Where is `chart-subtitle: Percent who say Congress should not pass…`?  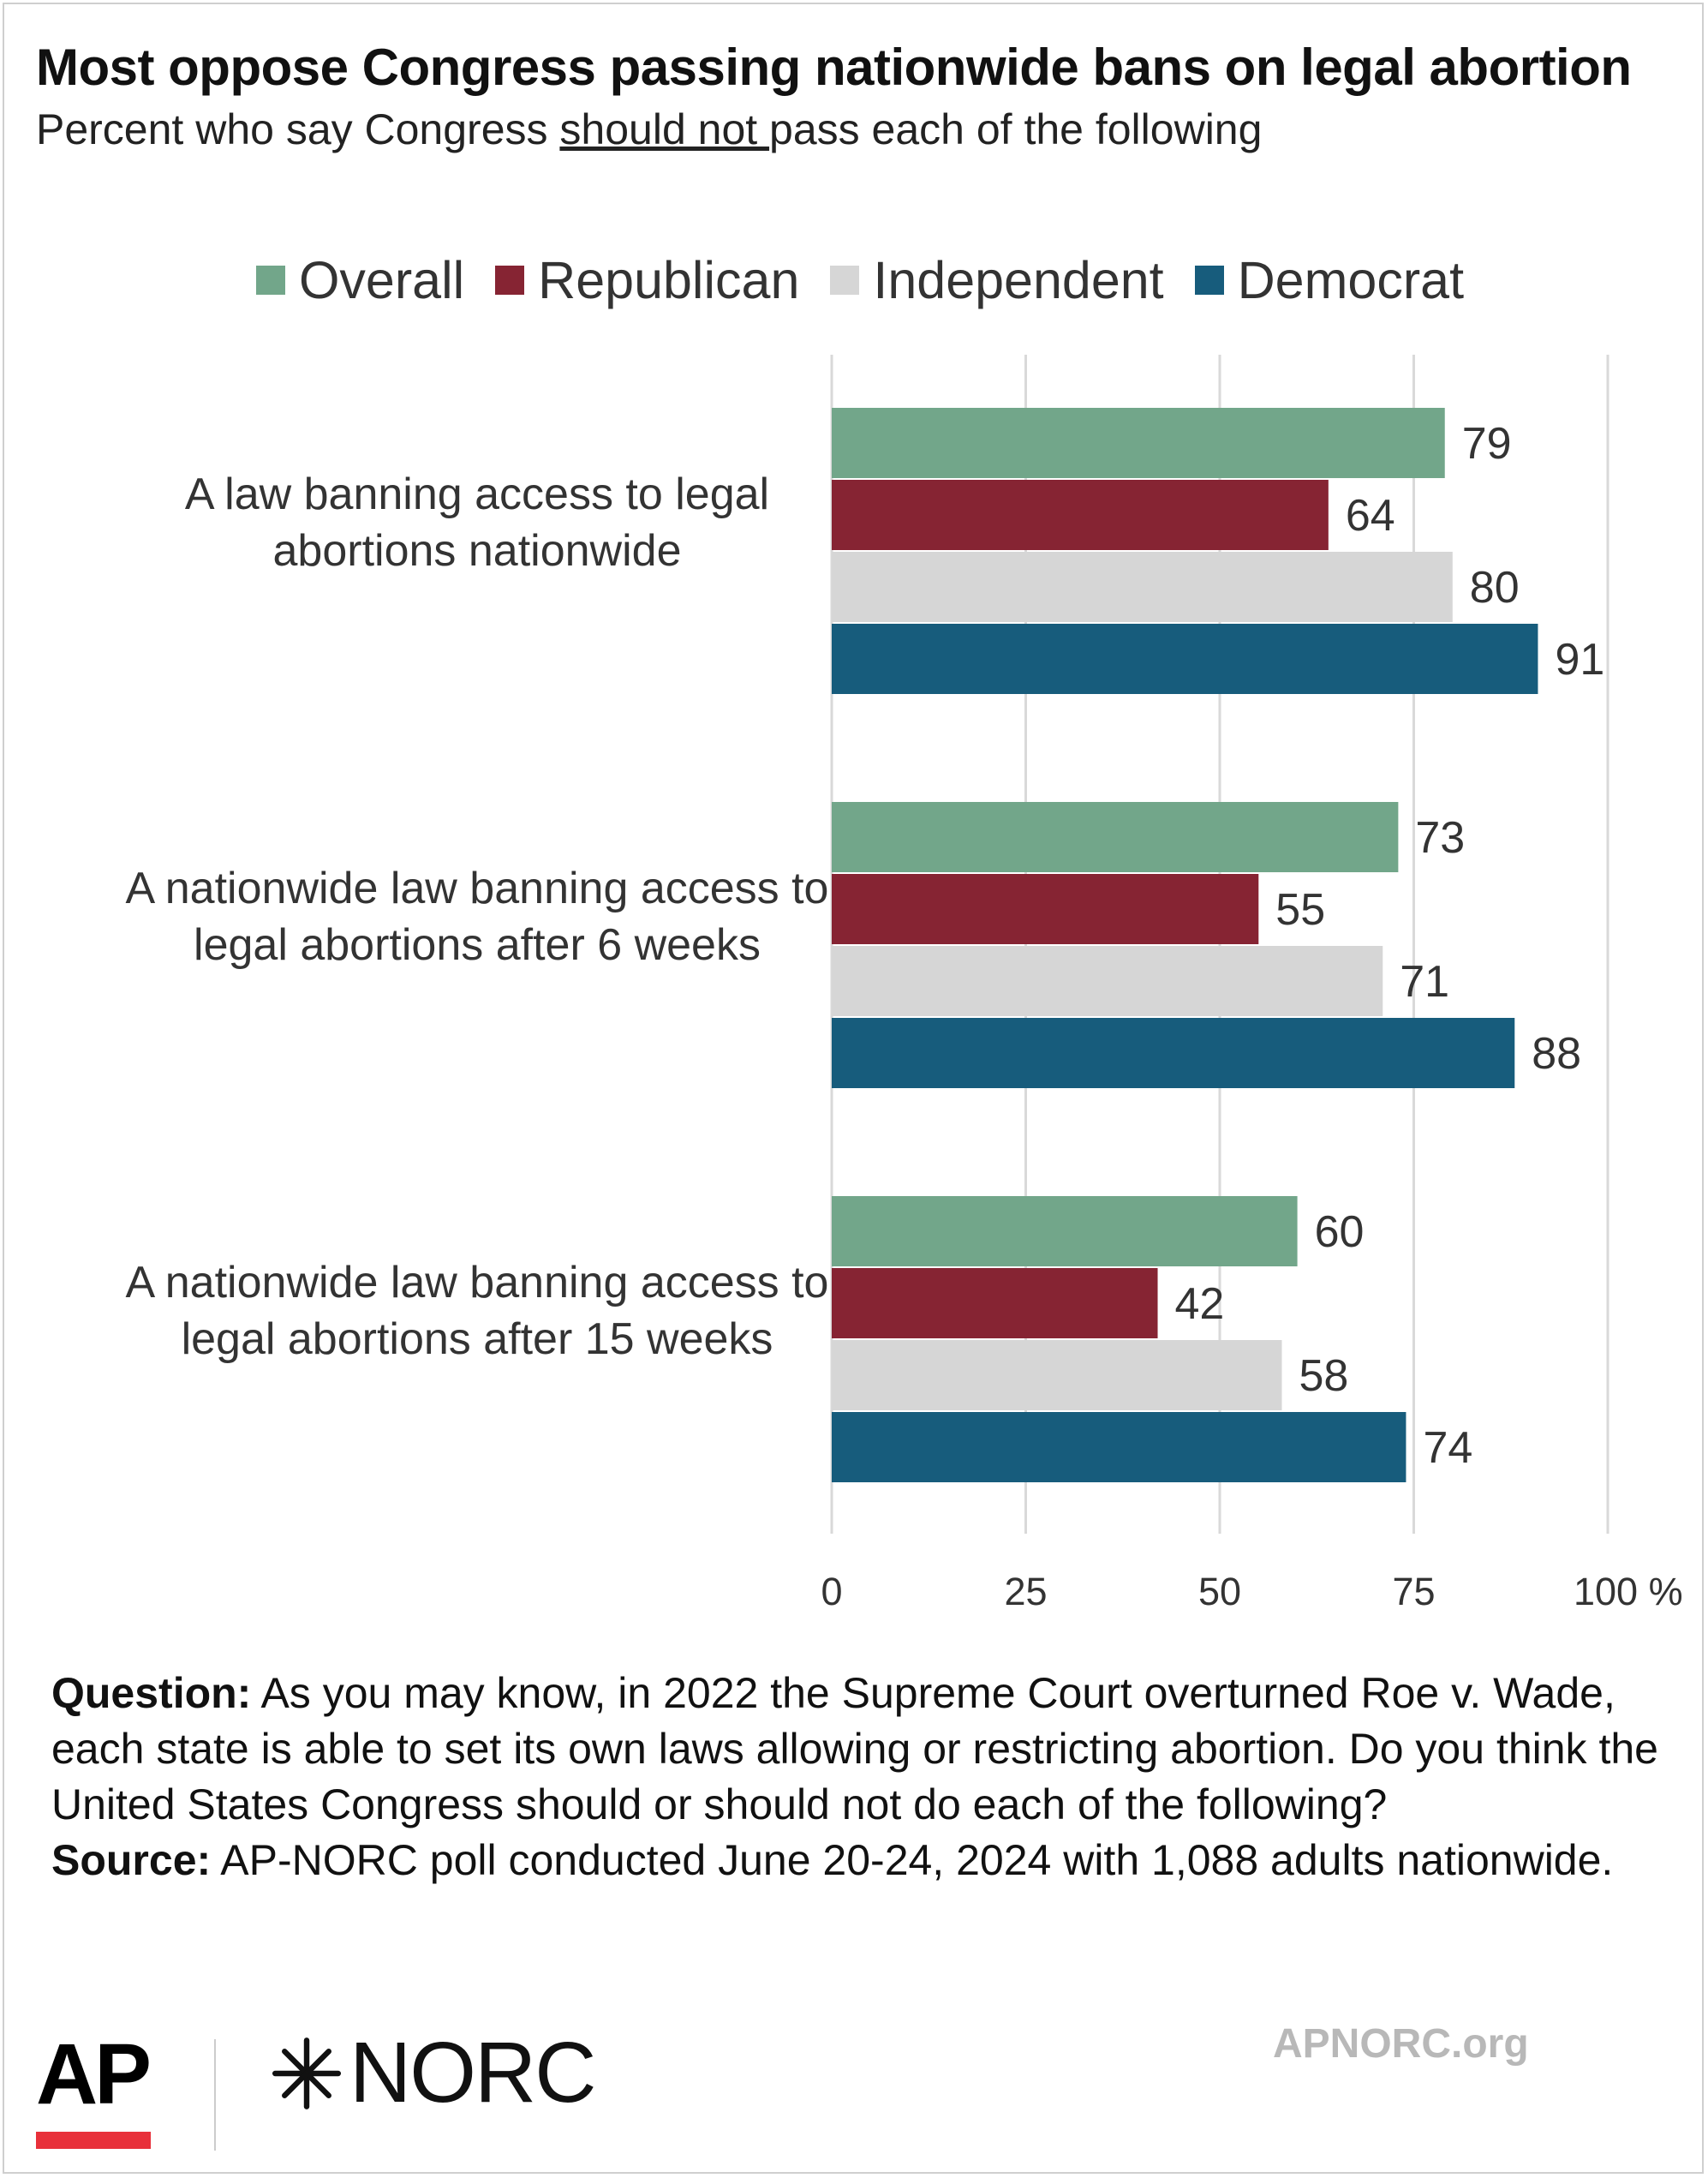
chart-subtitle: Percent who say Congress should not pass… is located at coordinates (858, 129).